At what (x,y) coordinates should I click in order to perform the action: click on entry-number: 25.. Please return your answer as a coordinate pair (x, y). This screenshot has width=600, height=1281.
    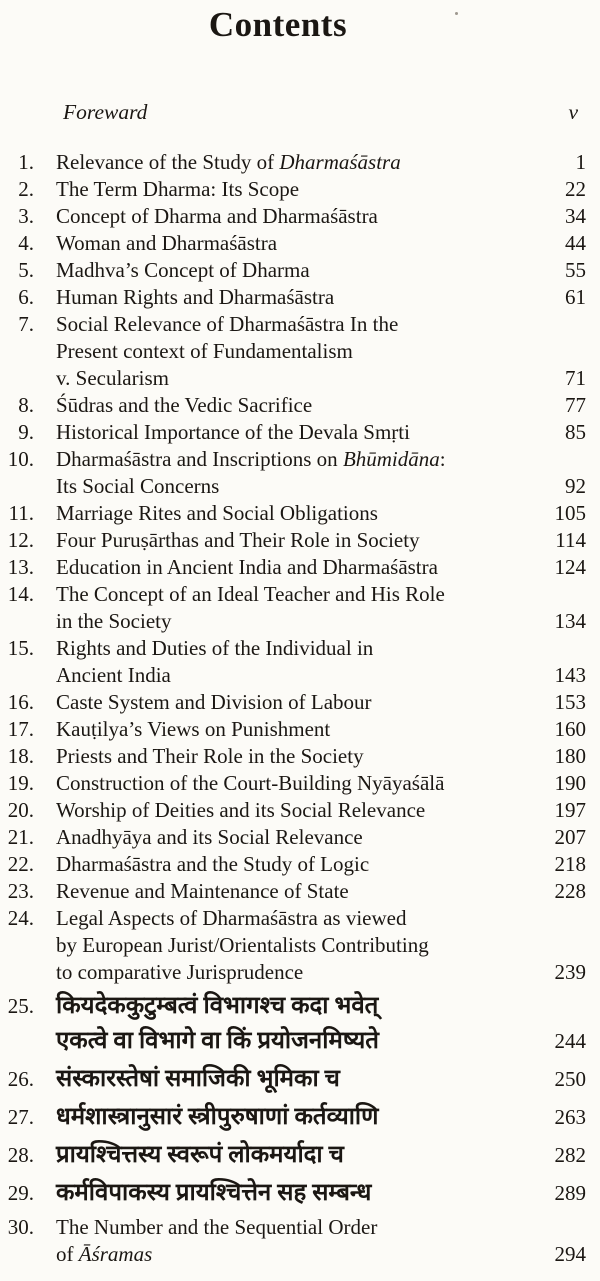
    Looking at the image, I should click on (20, 1006).